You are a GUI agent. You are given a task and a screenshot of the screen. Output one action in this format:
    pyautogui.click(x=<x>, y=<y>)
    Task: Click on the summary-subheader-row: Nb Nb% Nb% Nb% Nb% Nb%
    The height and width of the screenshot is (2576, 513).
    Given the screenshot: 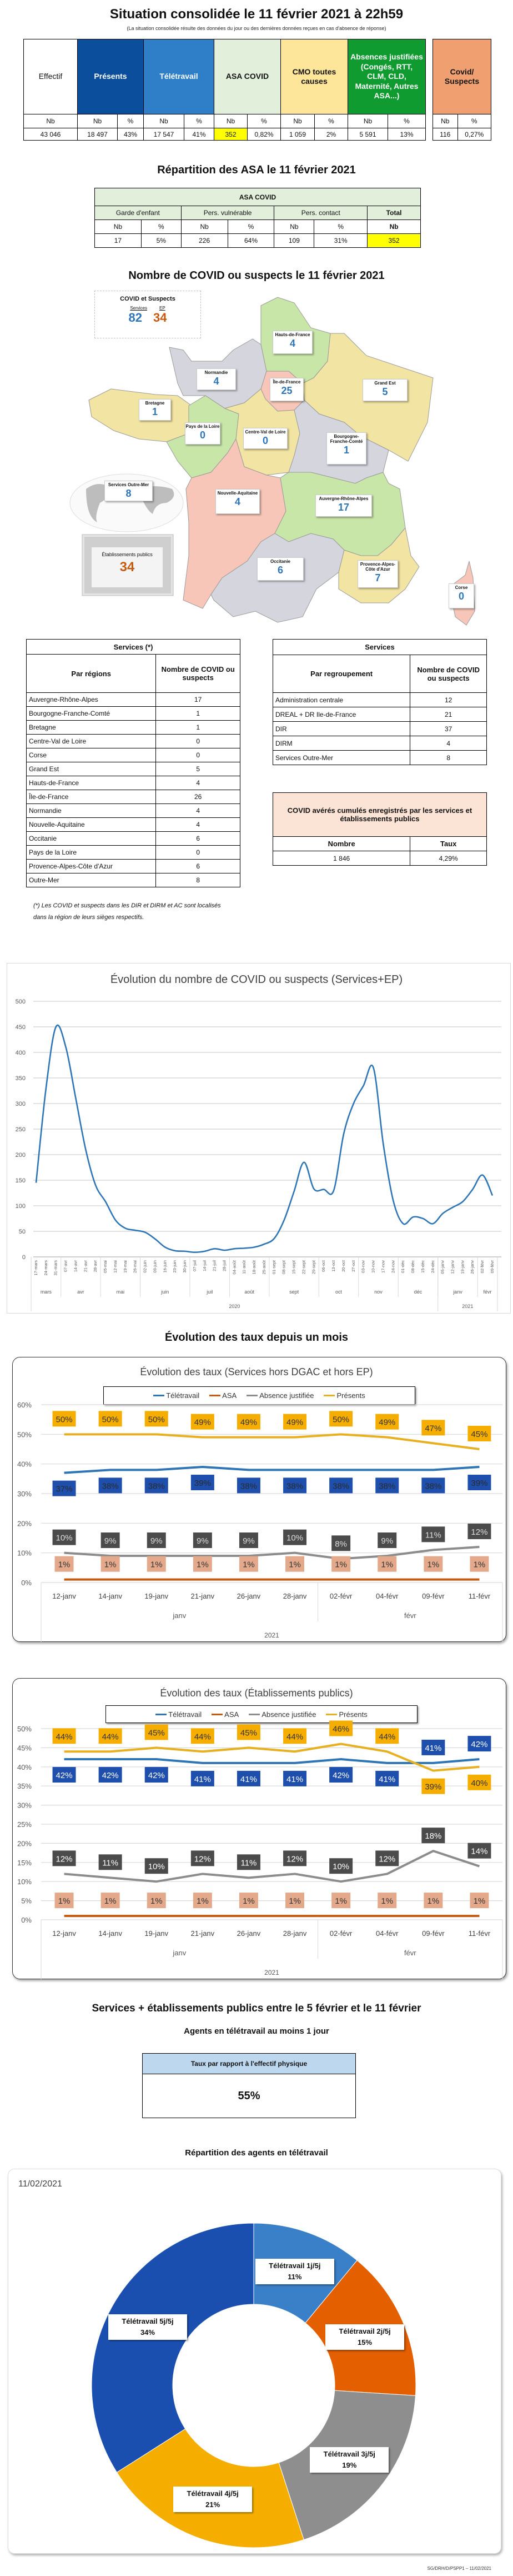 What is the action you would take?
    pyautogui.click(x=224, y=121)
    